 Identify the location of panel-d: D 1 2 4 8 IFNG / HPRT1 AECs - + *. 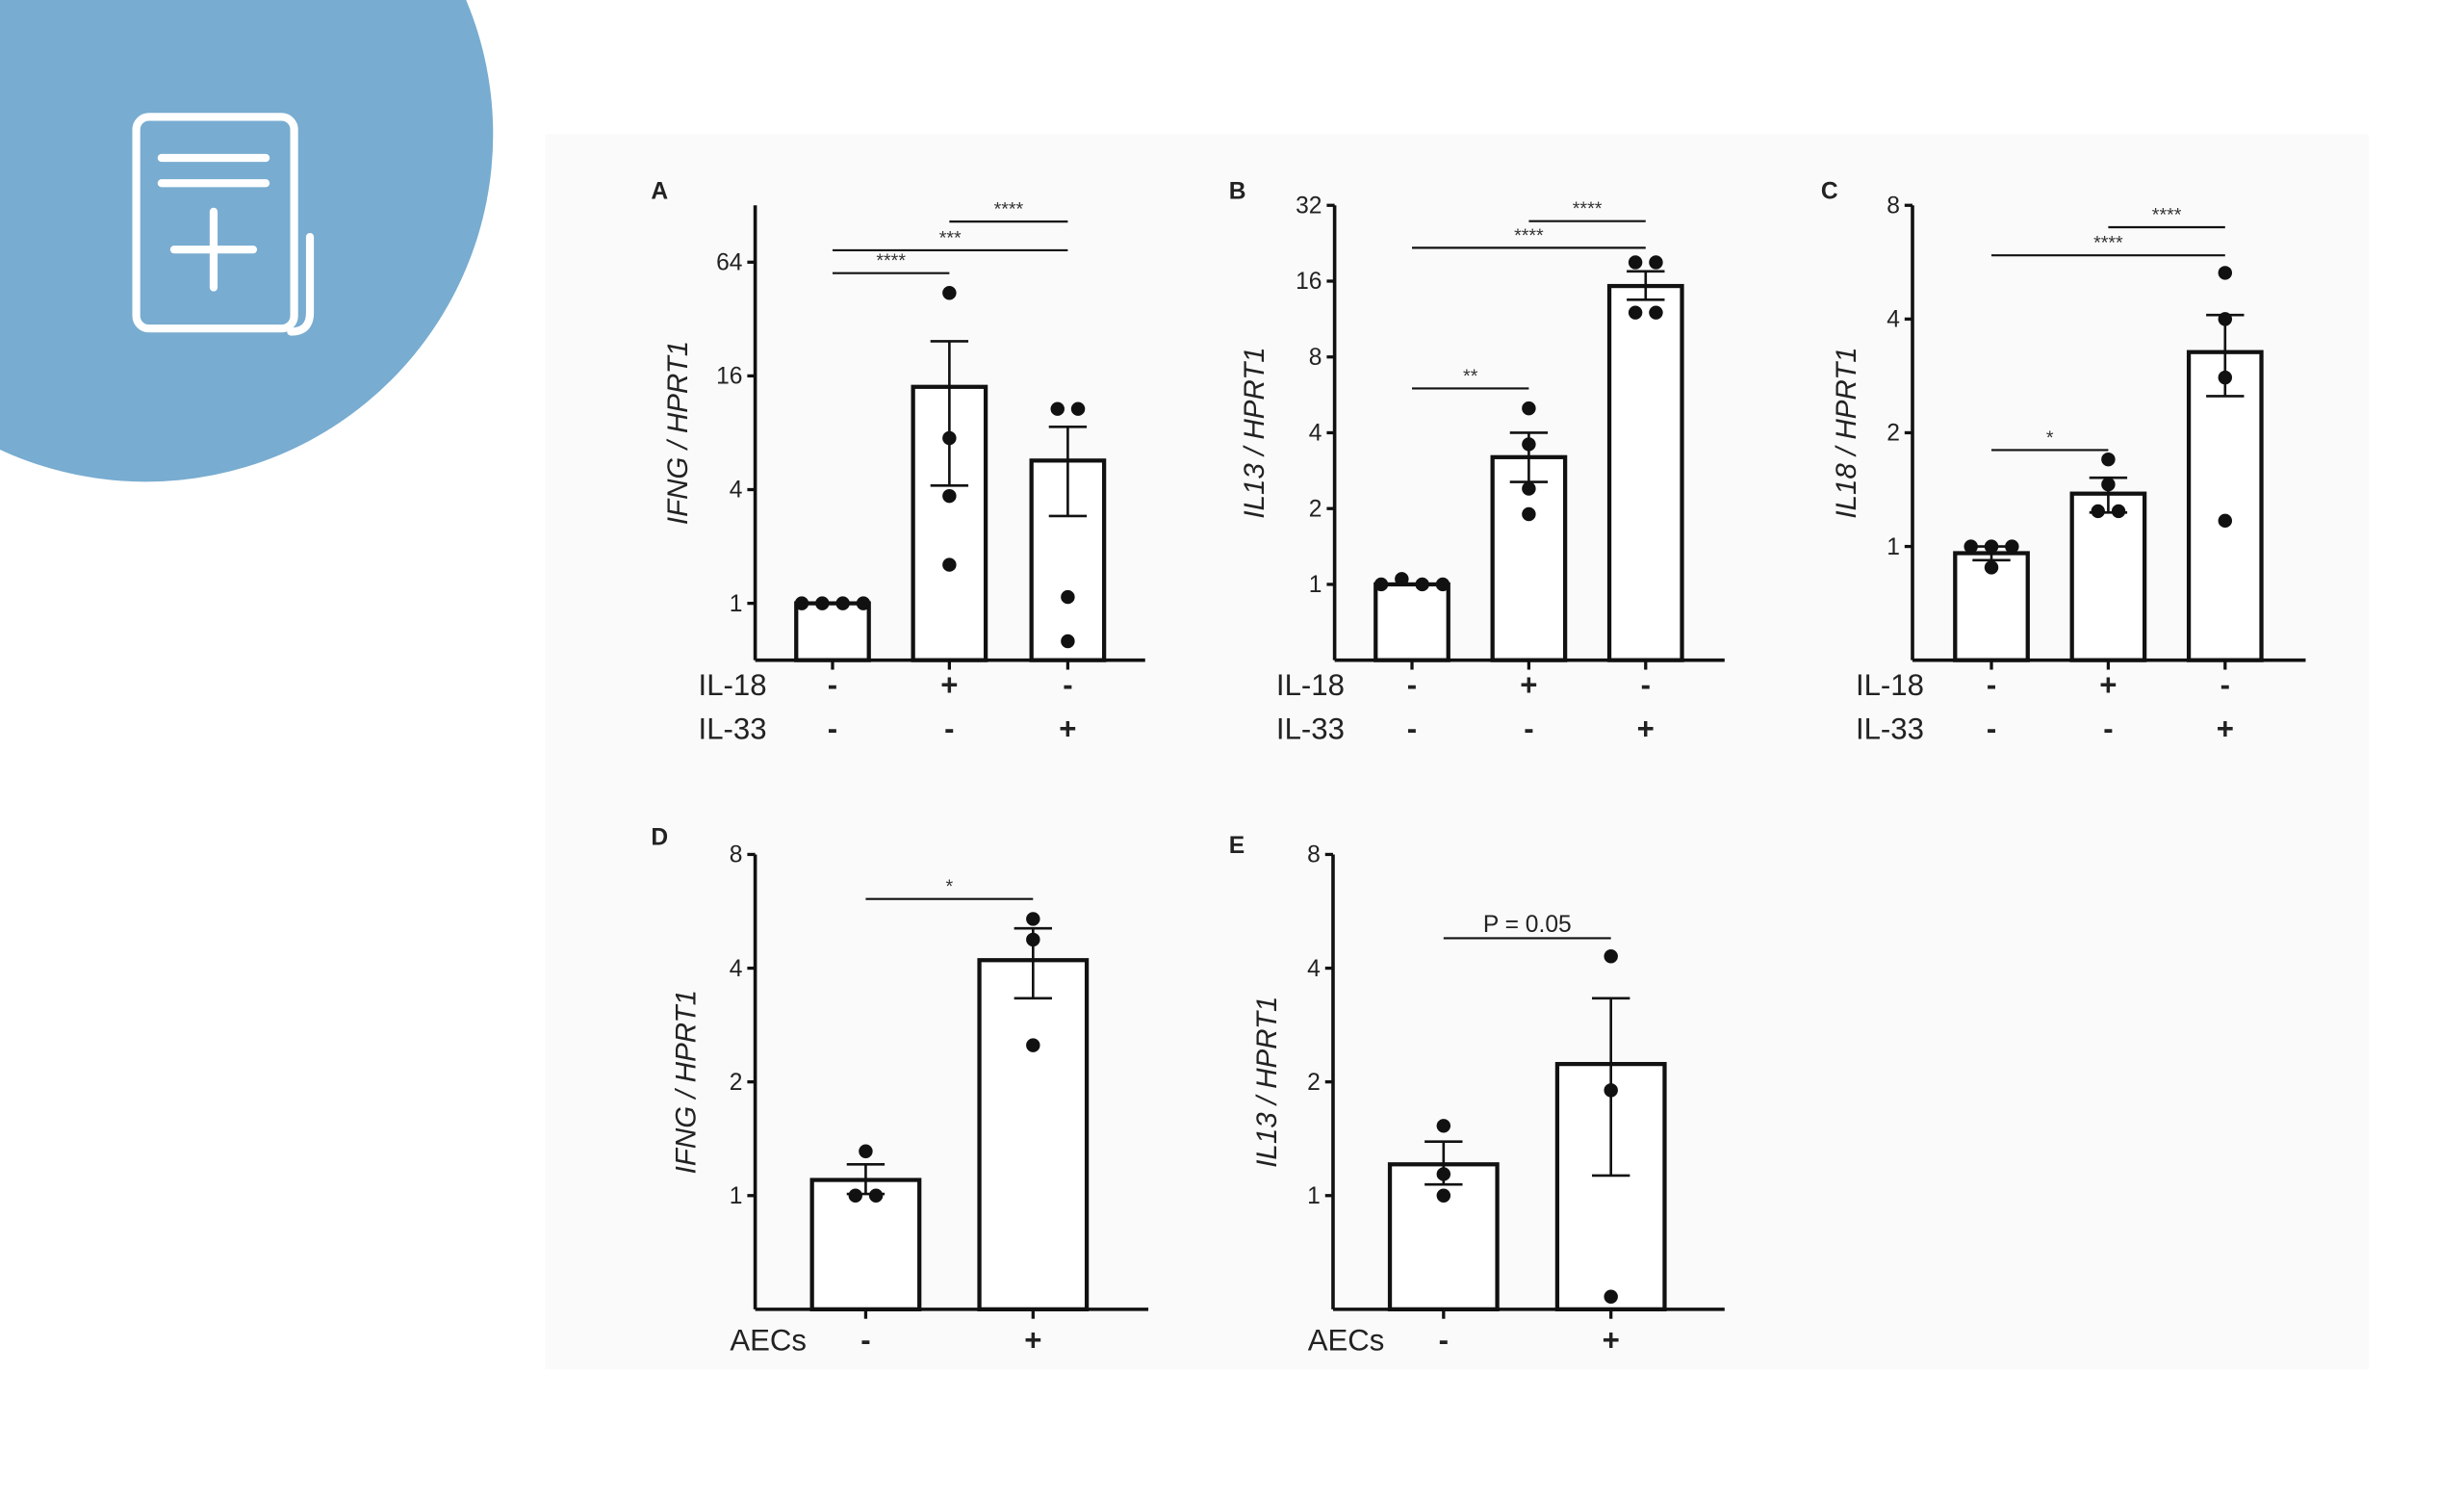
(900, 1092).